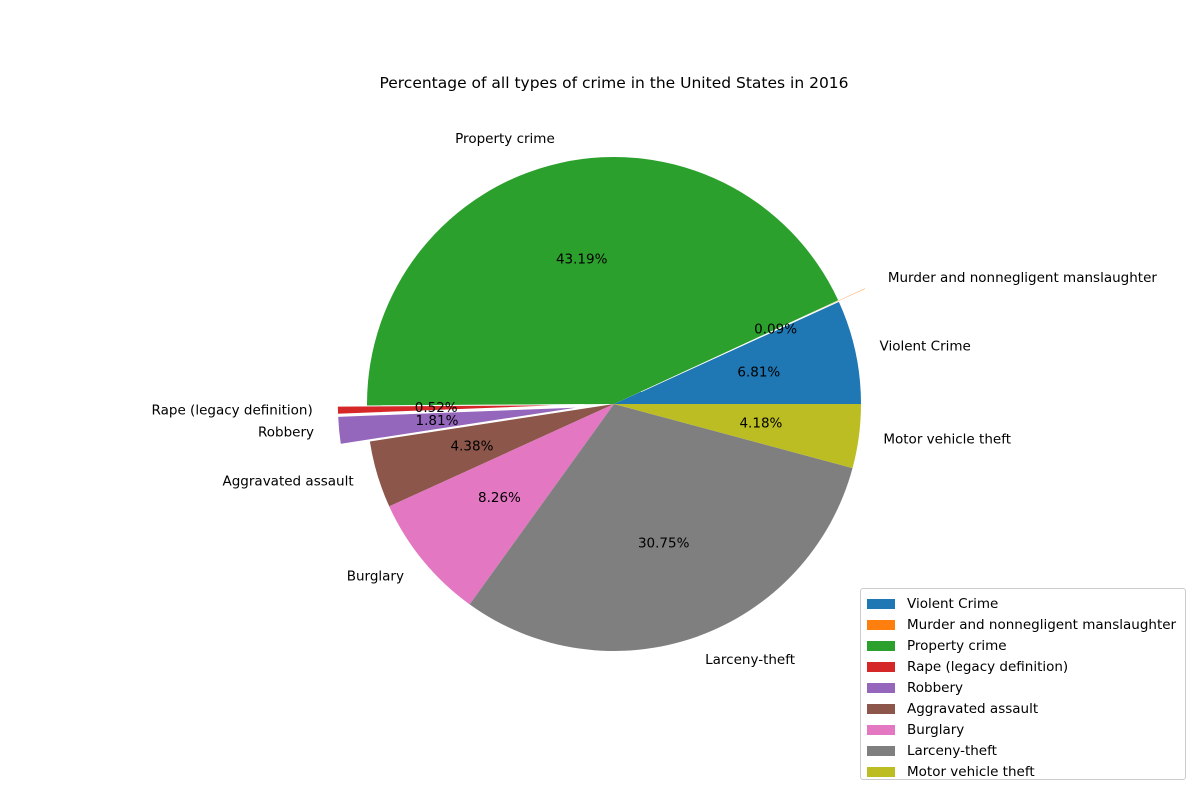 This screenshot has width=1200, height=804. What do you see at coordinates (288, 482) in the screenshot?
I see `category-label-aggravated-assault: Aggravated assault` at bounding box center [288, 482].